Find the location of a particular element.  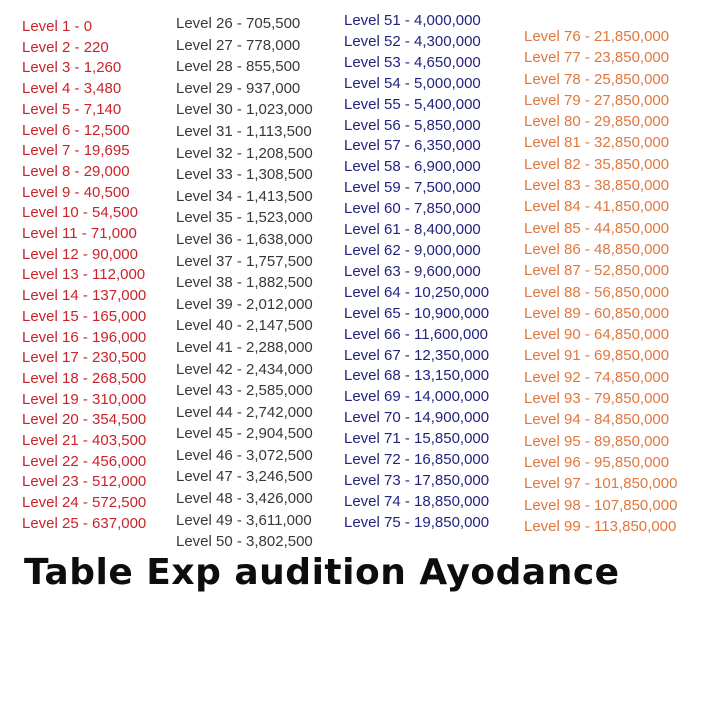

level-entry: Level 50 - 3,802,500 is located at coordinates (244, 542).